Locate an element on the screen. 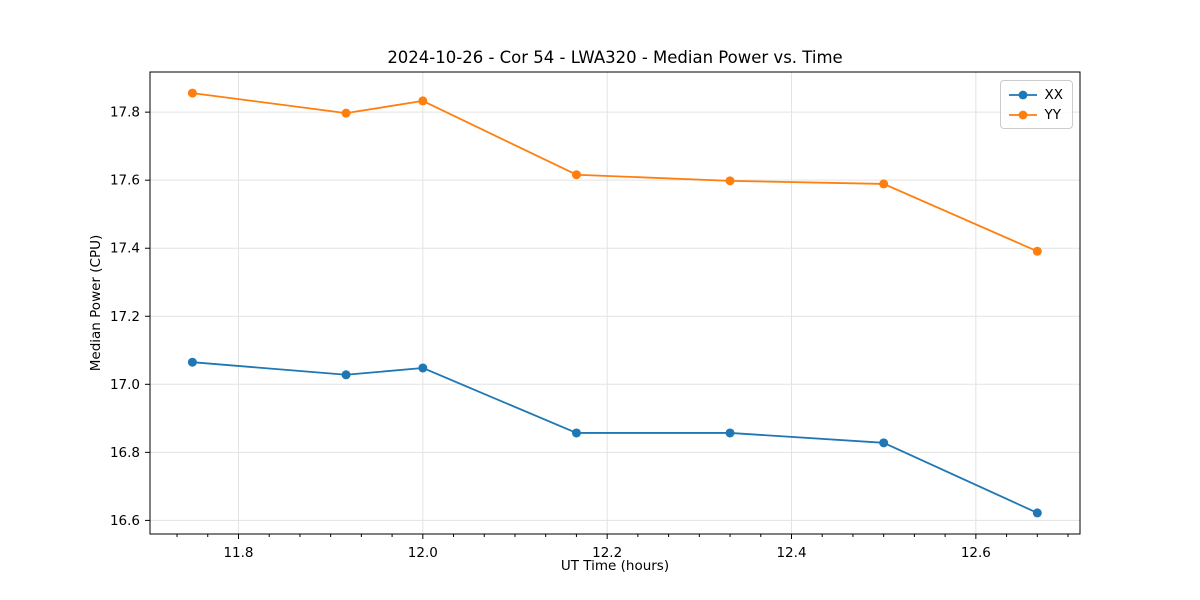 This screenshot has height=600, width=1200. y-tick-label: 17.2 is located at coordinates (125, 317).